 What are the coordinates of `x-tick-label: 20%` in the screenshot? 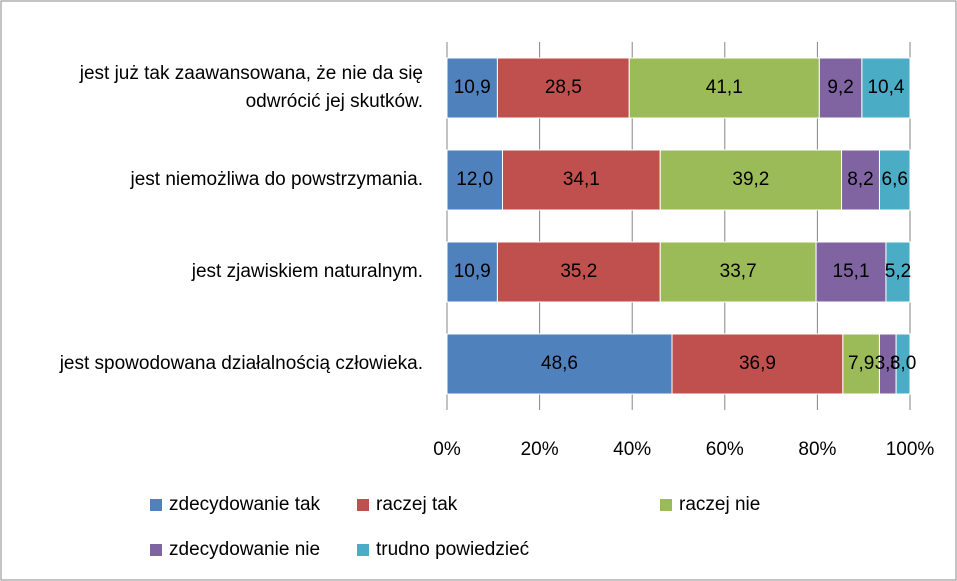 It's located at (540, 449).